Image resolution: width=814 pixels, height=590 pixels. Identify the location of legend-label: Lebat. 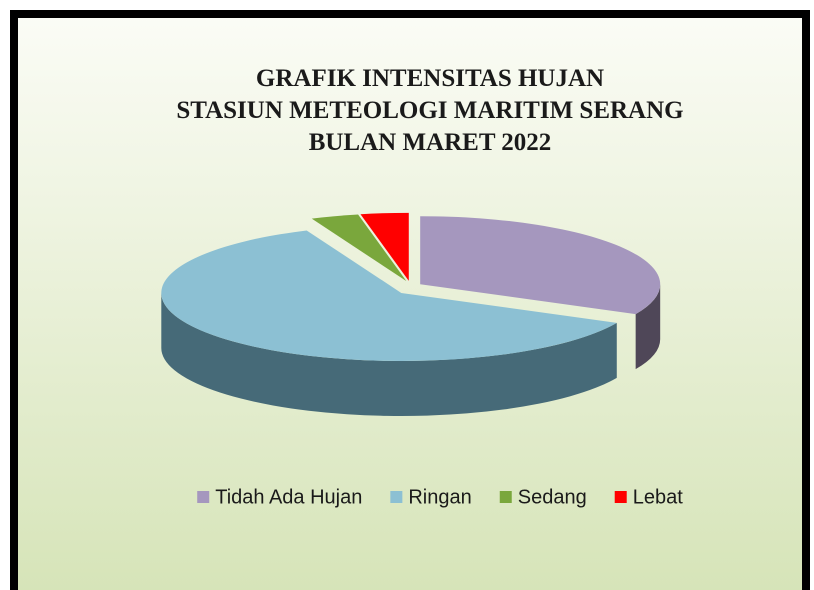
(658, 497).